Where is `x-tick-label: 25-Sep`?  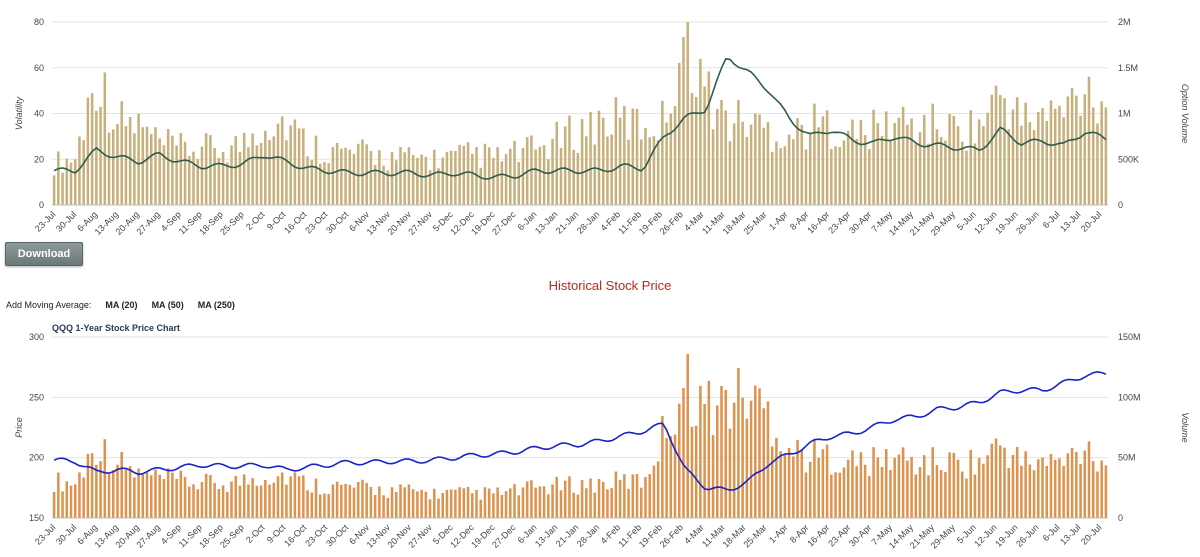
x-tick-label: 25-Sep is located at coordinates (232, 536).